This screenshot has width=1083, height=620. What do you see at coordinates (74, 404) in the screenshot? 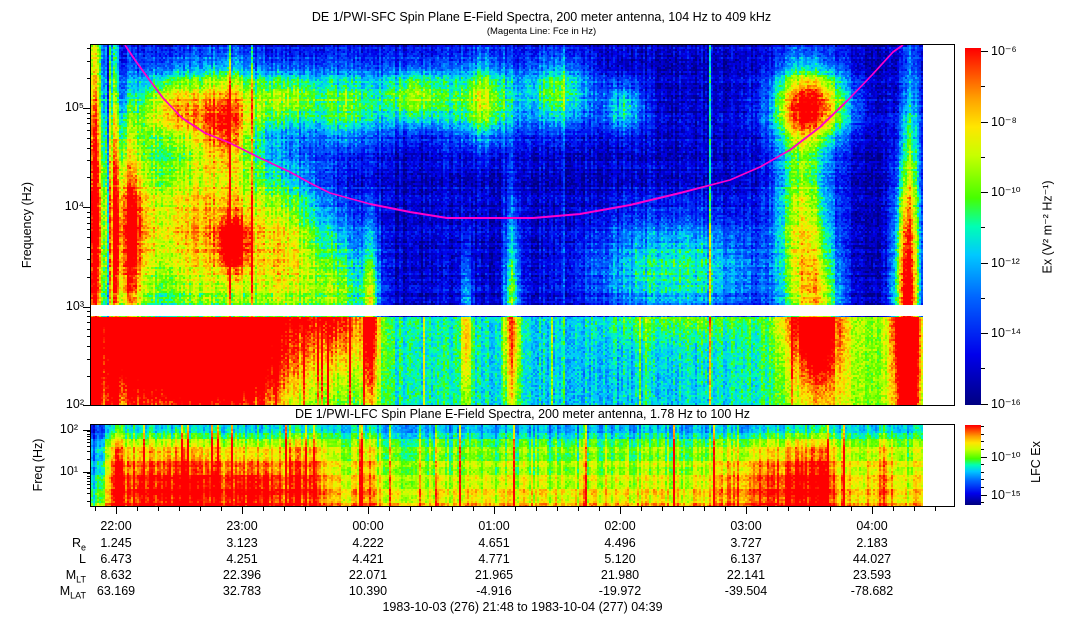
I see `sfc-y-tick-label: 10²` at bounding box center [74, 404].